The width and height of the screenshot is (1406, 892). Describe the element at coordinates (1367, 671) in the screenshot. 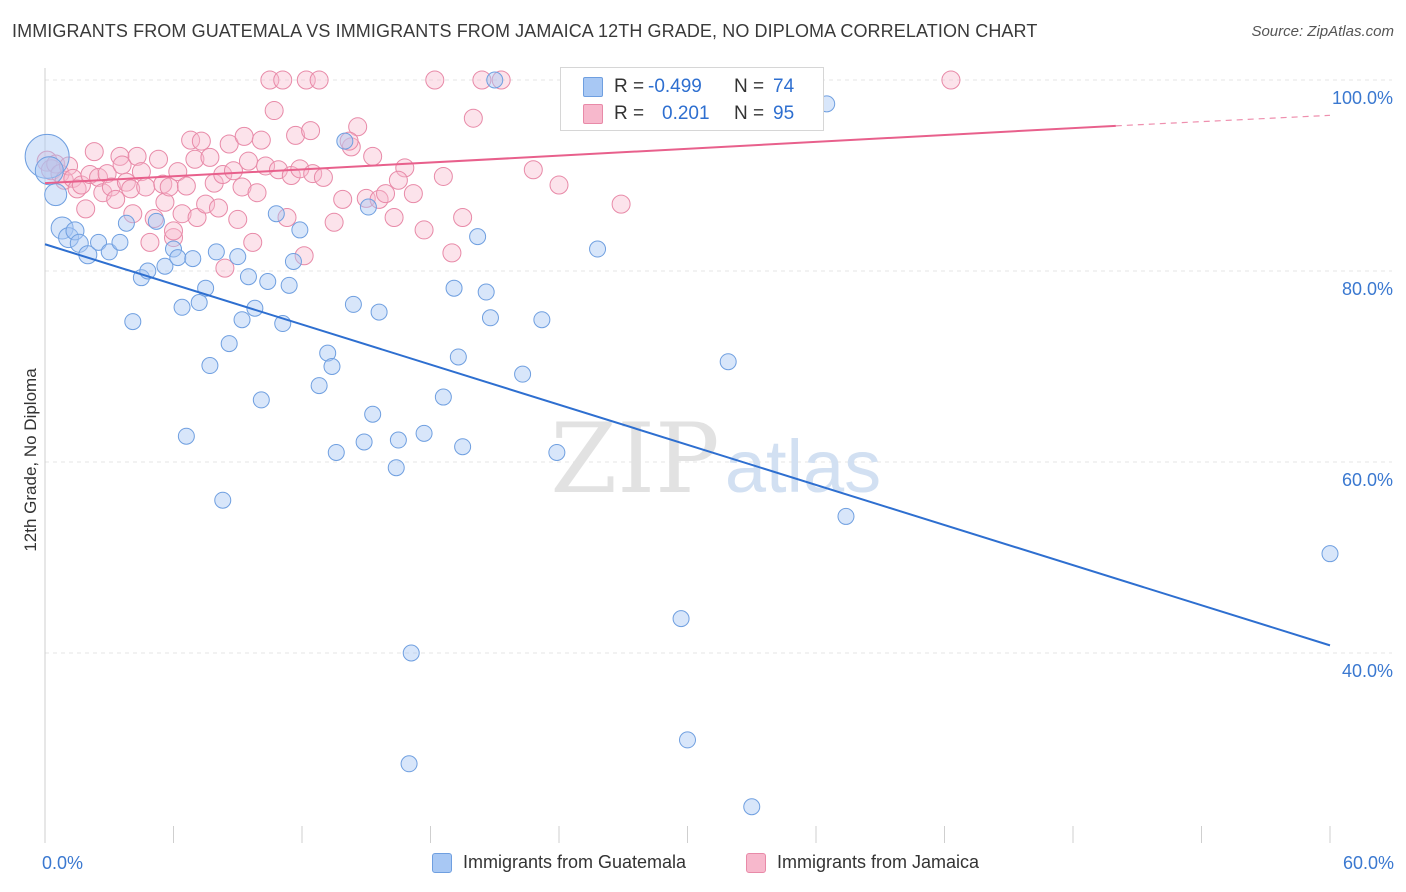

I see `y-tick-label: 40.0%` at that location.